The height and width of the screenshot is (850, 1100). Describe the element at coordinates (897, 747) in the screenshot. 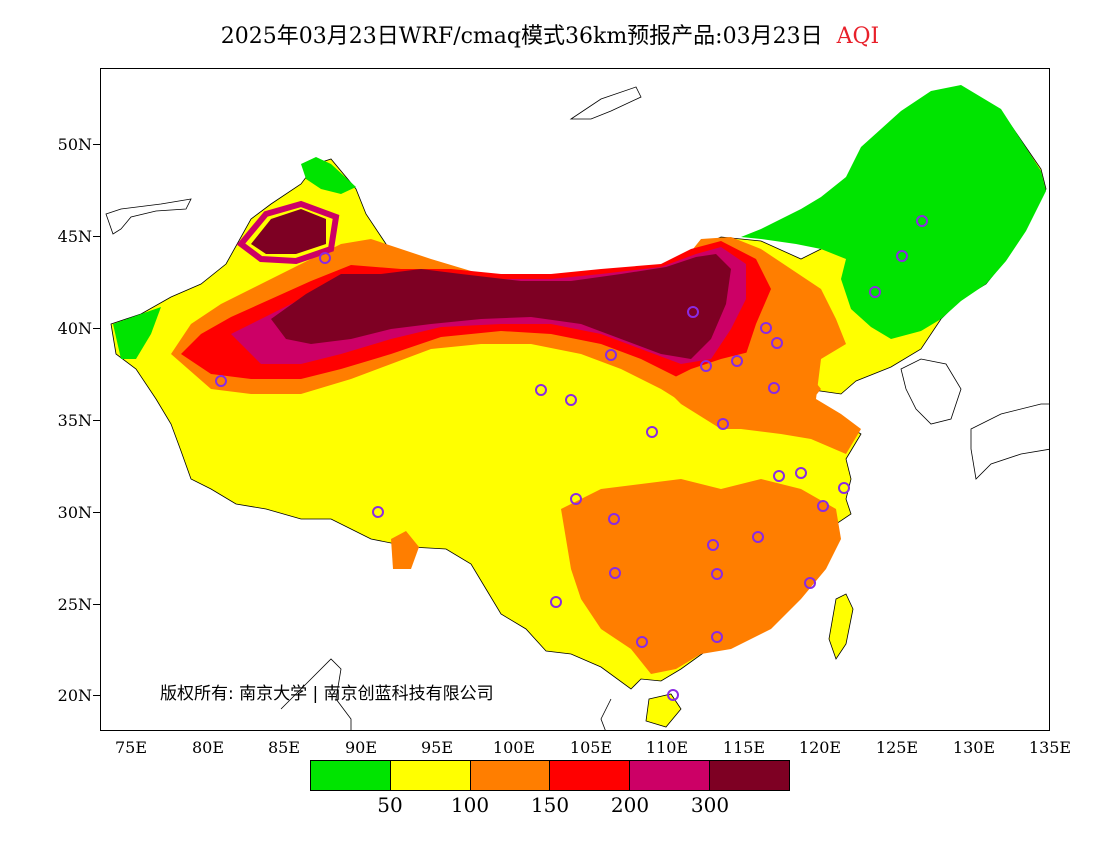

I see `lon-label-125e: 125E` at that location.